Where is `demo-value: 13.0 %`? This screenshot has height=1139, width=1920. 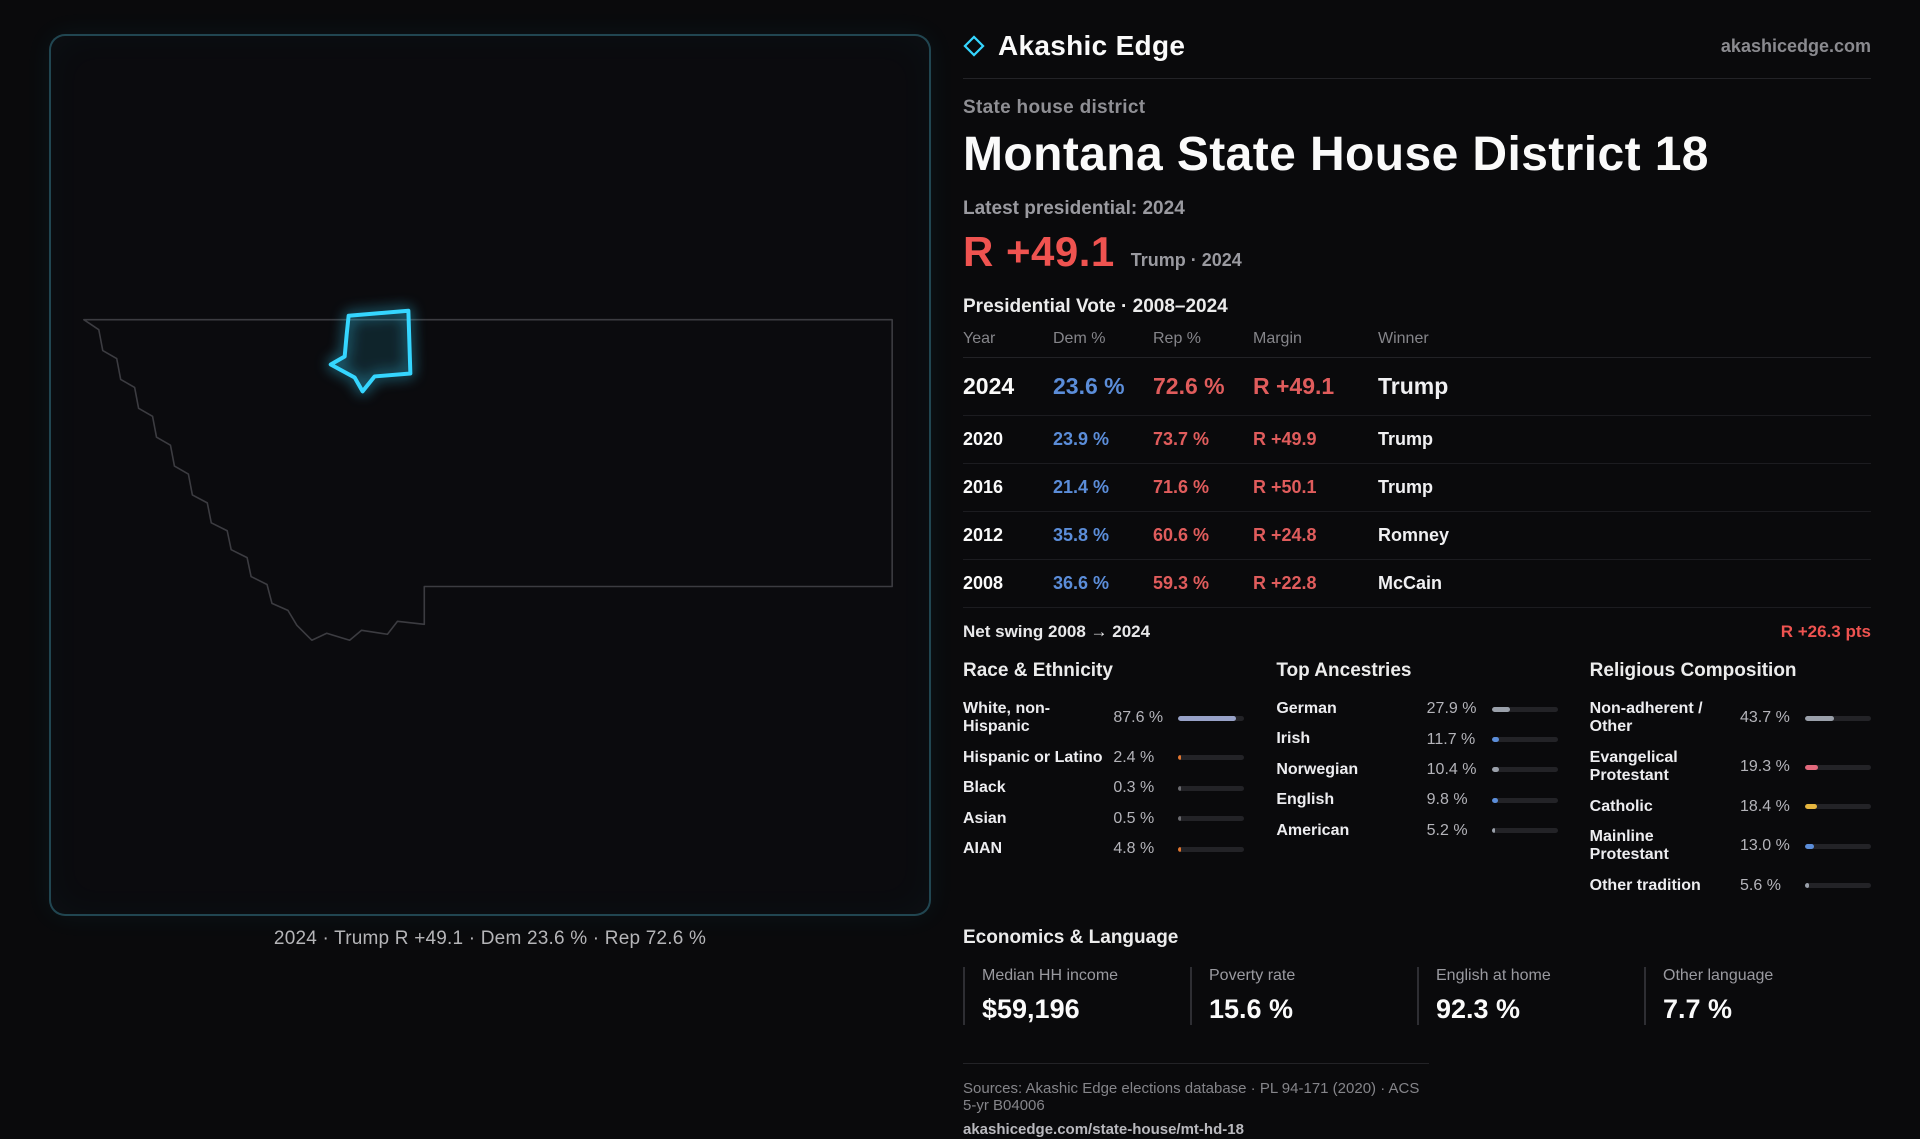 demo-value: 13.0 % is located at coordinates (1765, 846).